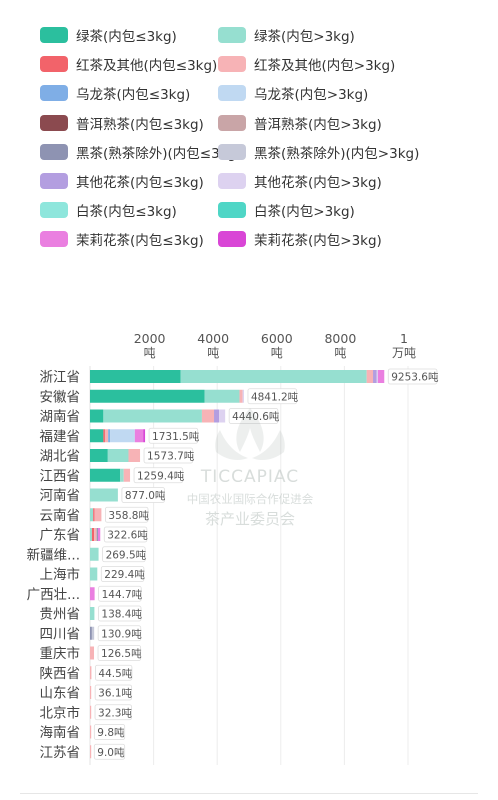 Image resolution: width=498 pixels, height=800 pixels. I want to click on total-label: 126.5吨, so click(121, 653).